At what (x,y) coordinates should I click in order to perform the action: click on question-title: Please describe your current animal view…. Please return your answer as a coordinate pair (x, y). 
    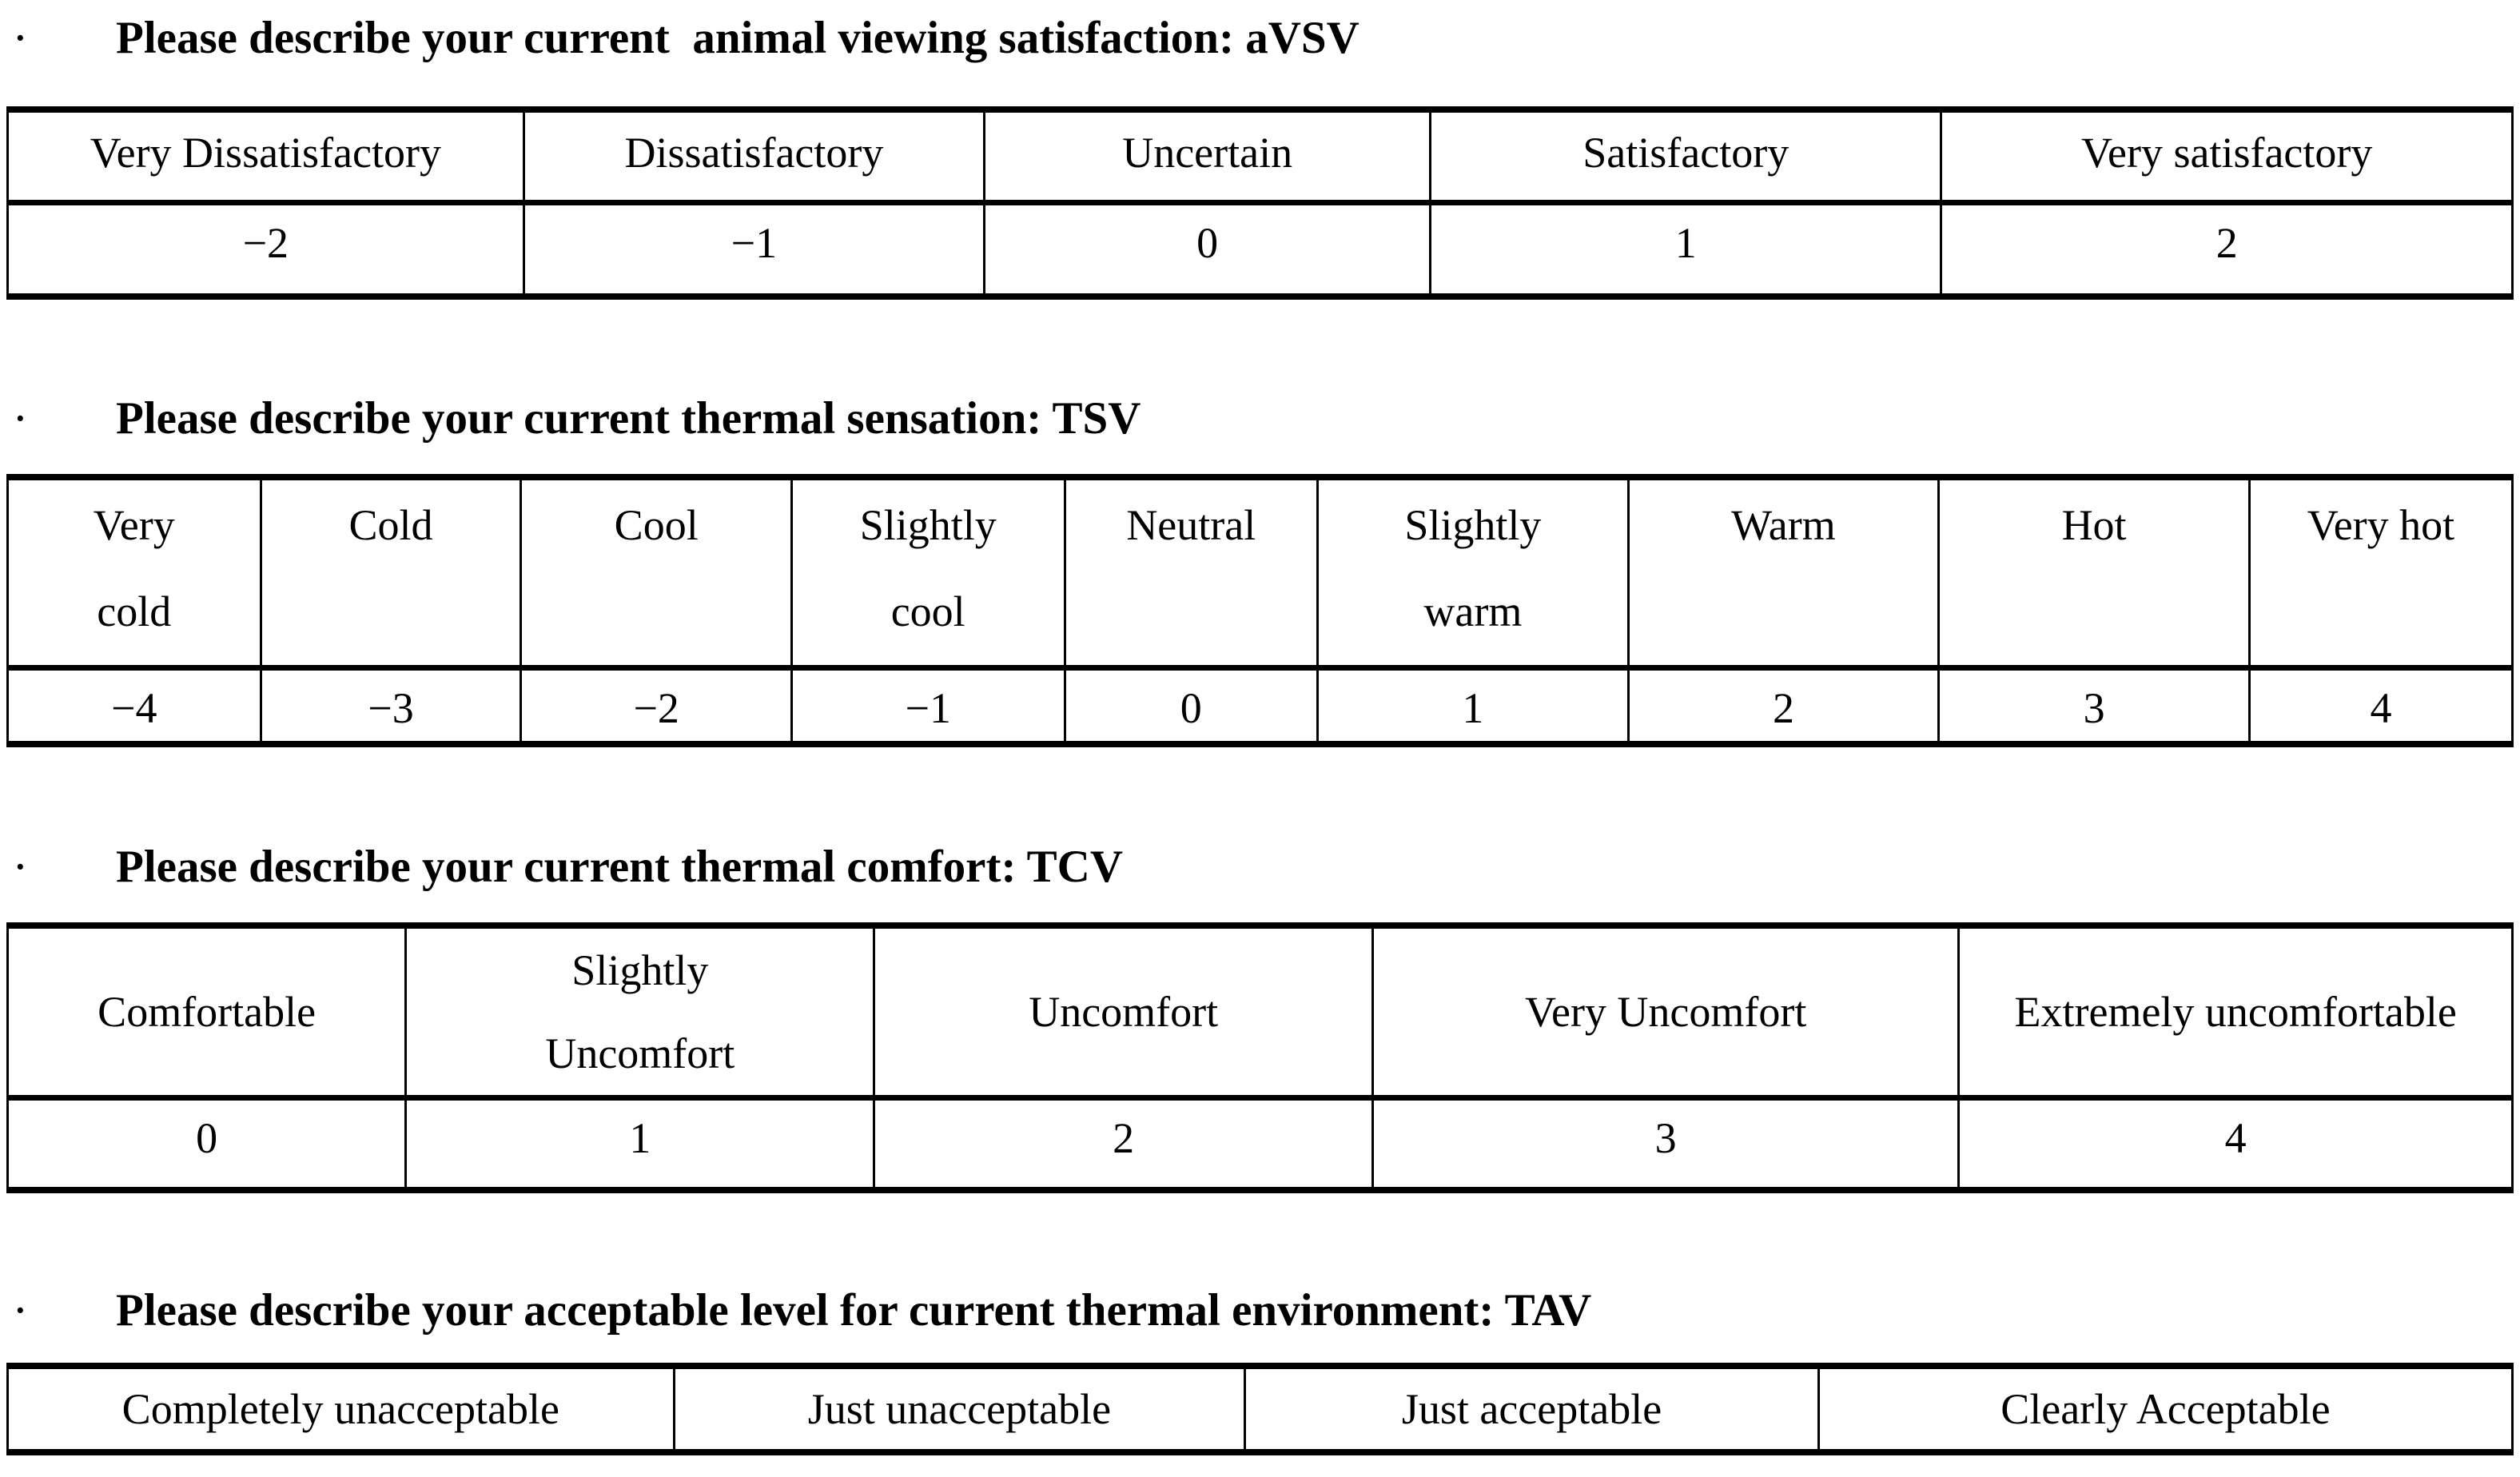
    Looking at the image, I should click on (738, 38).